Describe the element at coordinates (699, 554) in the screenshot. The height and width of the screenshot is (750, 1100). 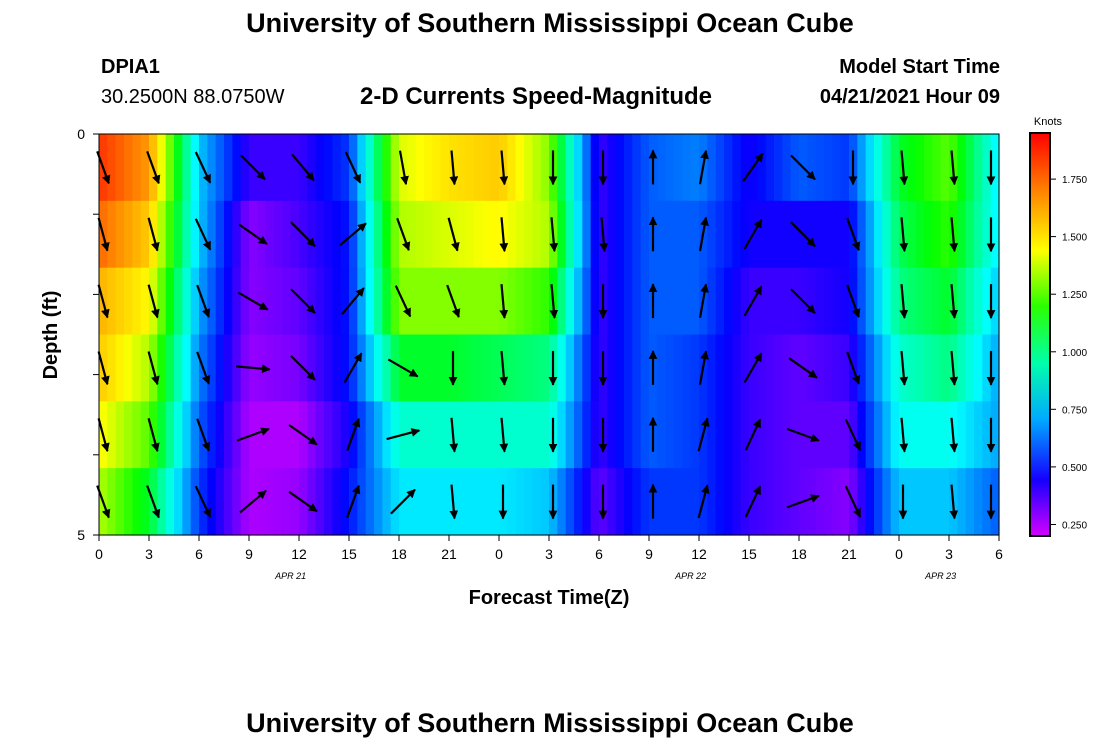
I see `x-tick-label: 12` at that location.